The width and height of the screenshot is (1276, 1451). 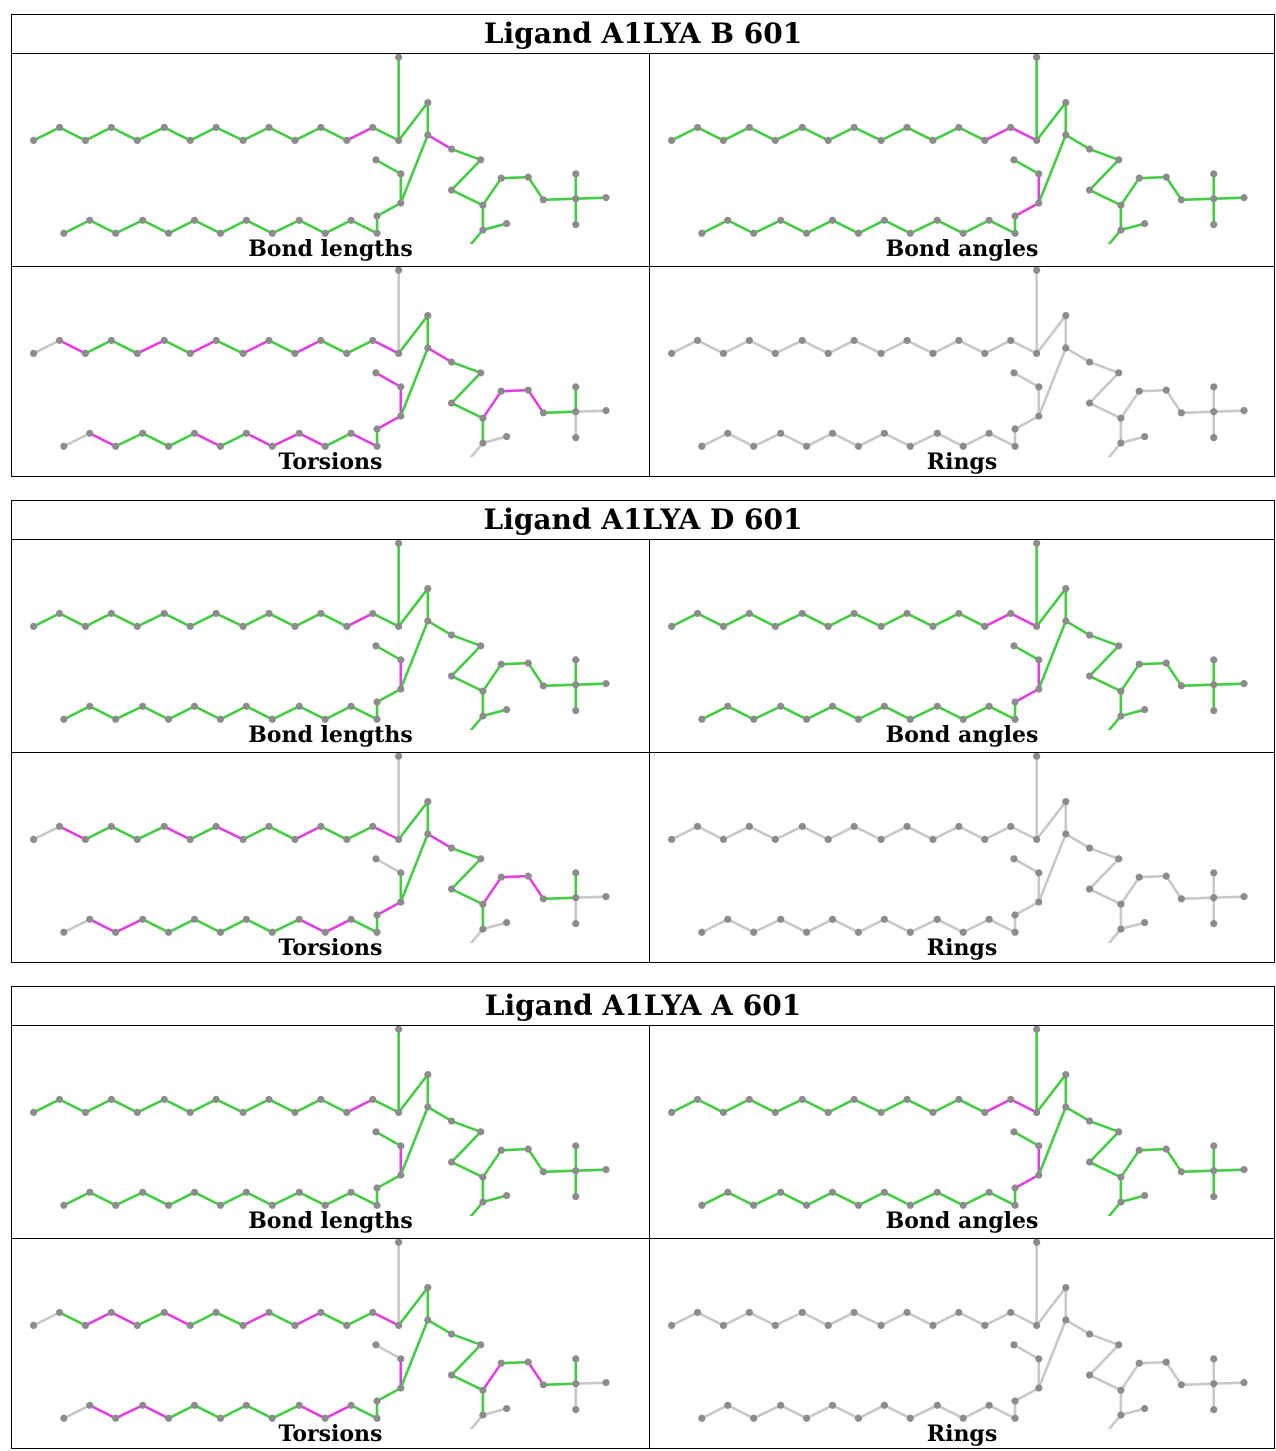 What do you see at coordinates (962, 1345) in the screenshot?
I see `panel-rings: Rings` at bounding box center [962, 1345].